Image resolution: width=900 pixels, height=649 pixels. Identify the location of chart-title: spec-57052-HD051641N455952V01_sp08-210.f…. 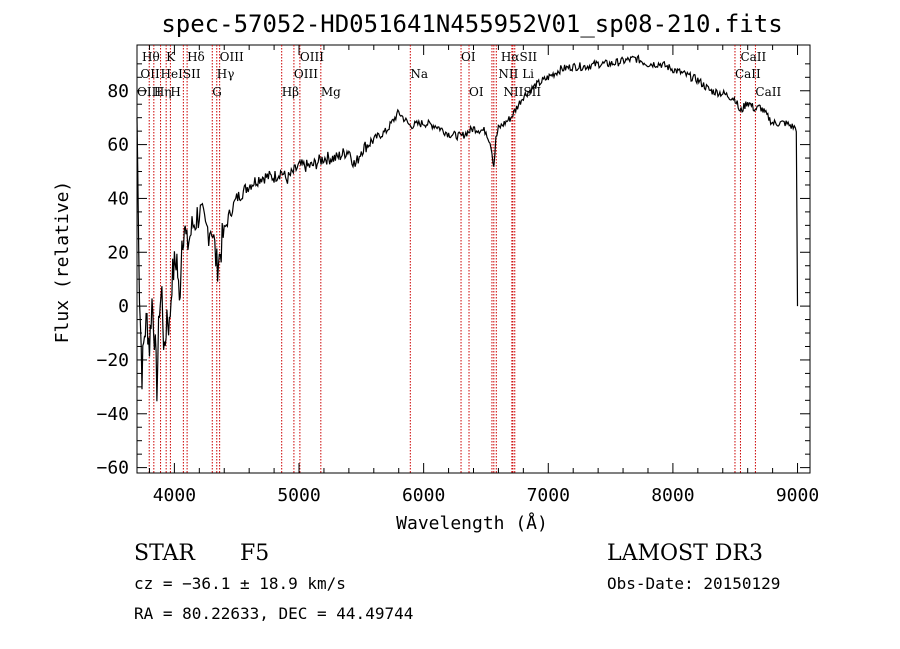
(471, 24).